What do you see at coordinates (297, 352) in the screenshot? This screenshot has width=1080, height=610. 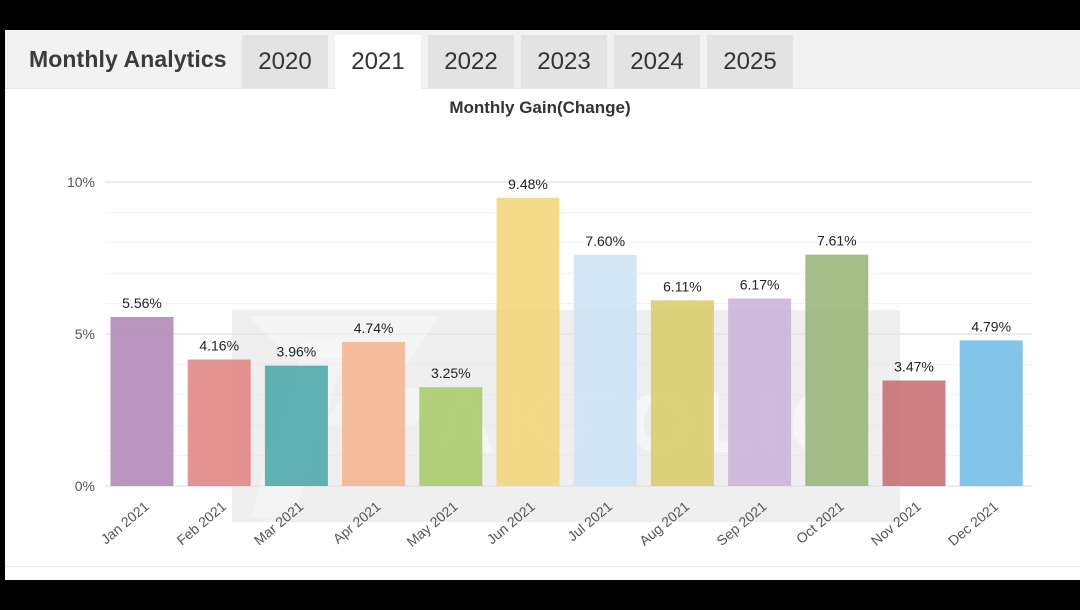 I see `bar-value-label: 3.96%` at bounding box center [297, 352].